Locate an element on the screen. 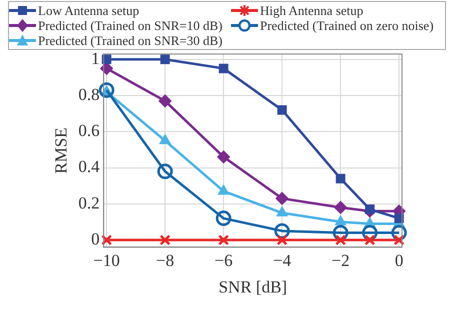 The height and width of the screenshot is (320, 474). x-tick-label: −4 is located at coordinates (282, 260).